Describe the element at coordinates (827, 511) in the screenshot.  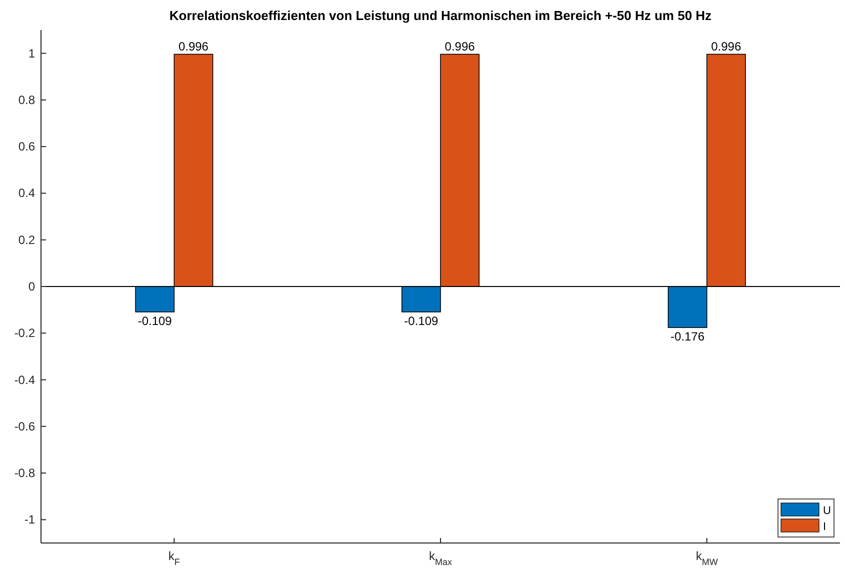
I see `legend-label: U` at that location.